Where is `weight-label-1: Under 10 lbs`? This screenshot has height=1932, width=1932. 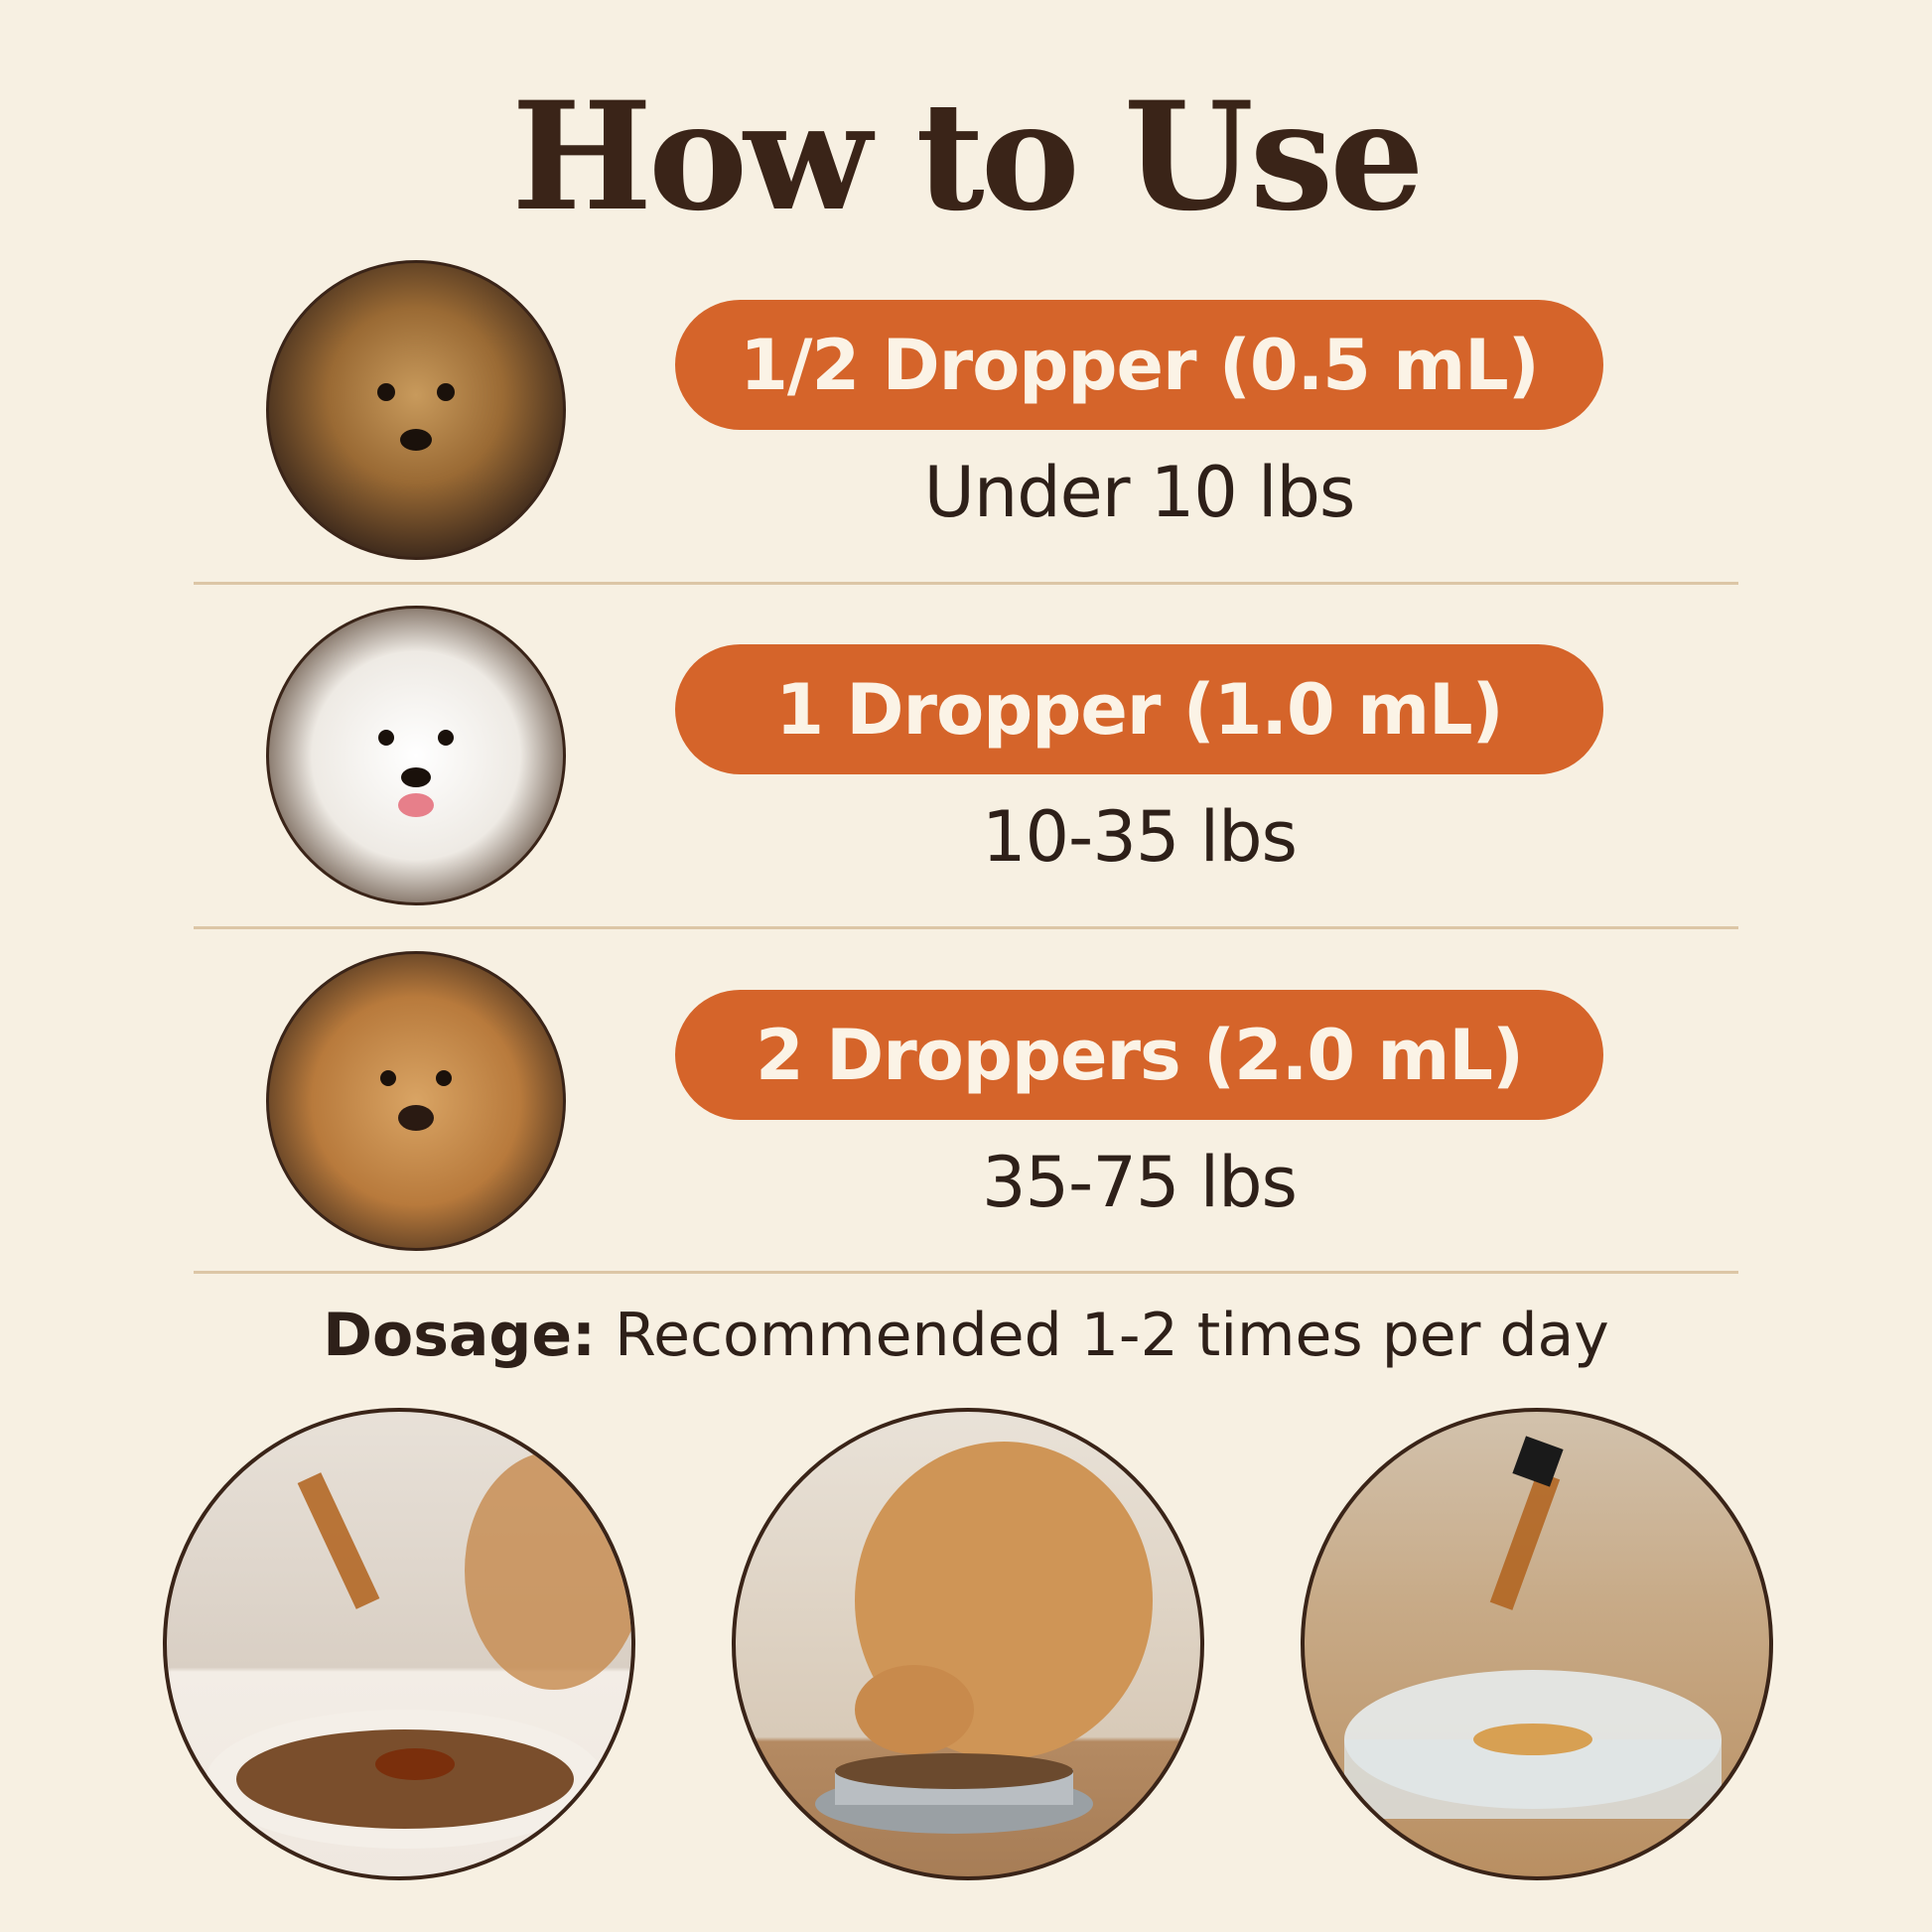 weight-label-1: Under 10 lbs is located at coordinates (1140, 493).